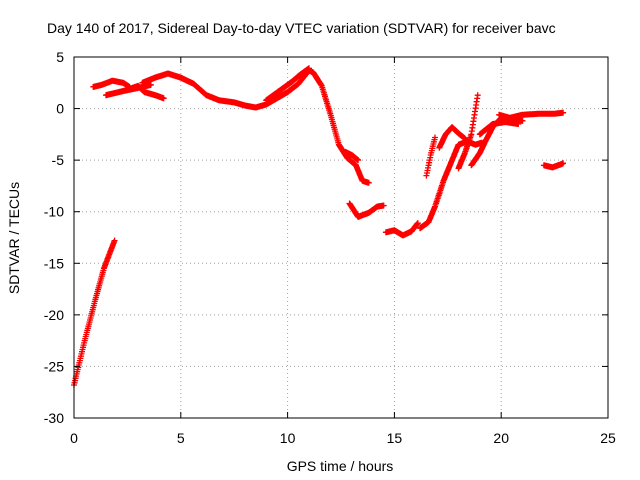  I want to click on x-tick-label: 25, so click(608, 438).